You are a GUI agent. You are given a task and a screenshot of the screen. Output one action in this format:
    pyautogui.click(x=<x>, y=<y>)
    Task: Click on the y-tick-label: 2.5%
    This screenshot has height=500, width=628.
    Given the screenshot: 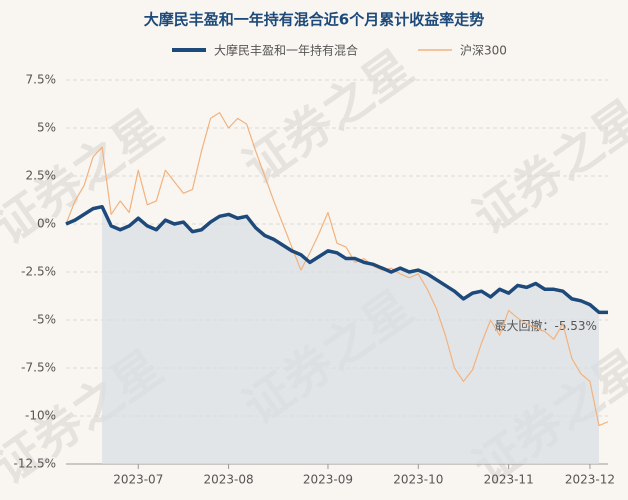 What is the action you would take?
    pyautogui.click(x=41, y=176)
    